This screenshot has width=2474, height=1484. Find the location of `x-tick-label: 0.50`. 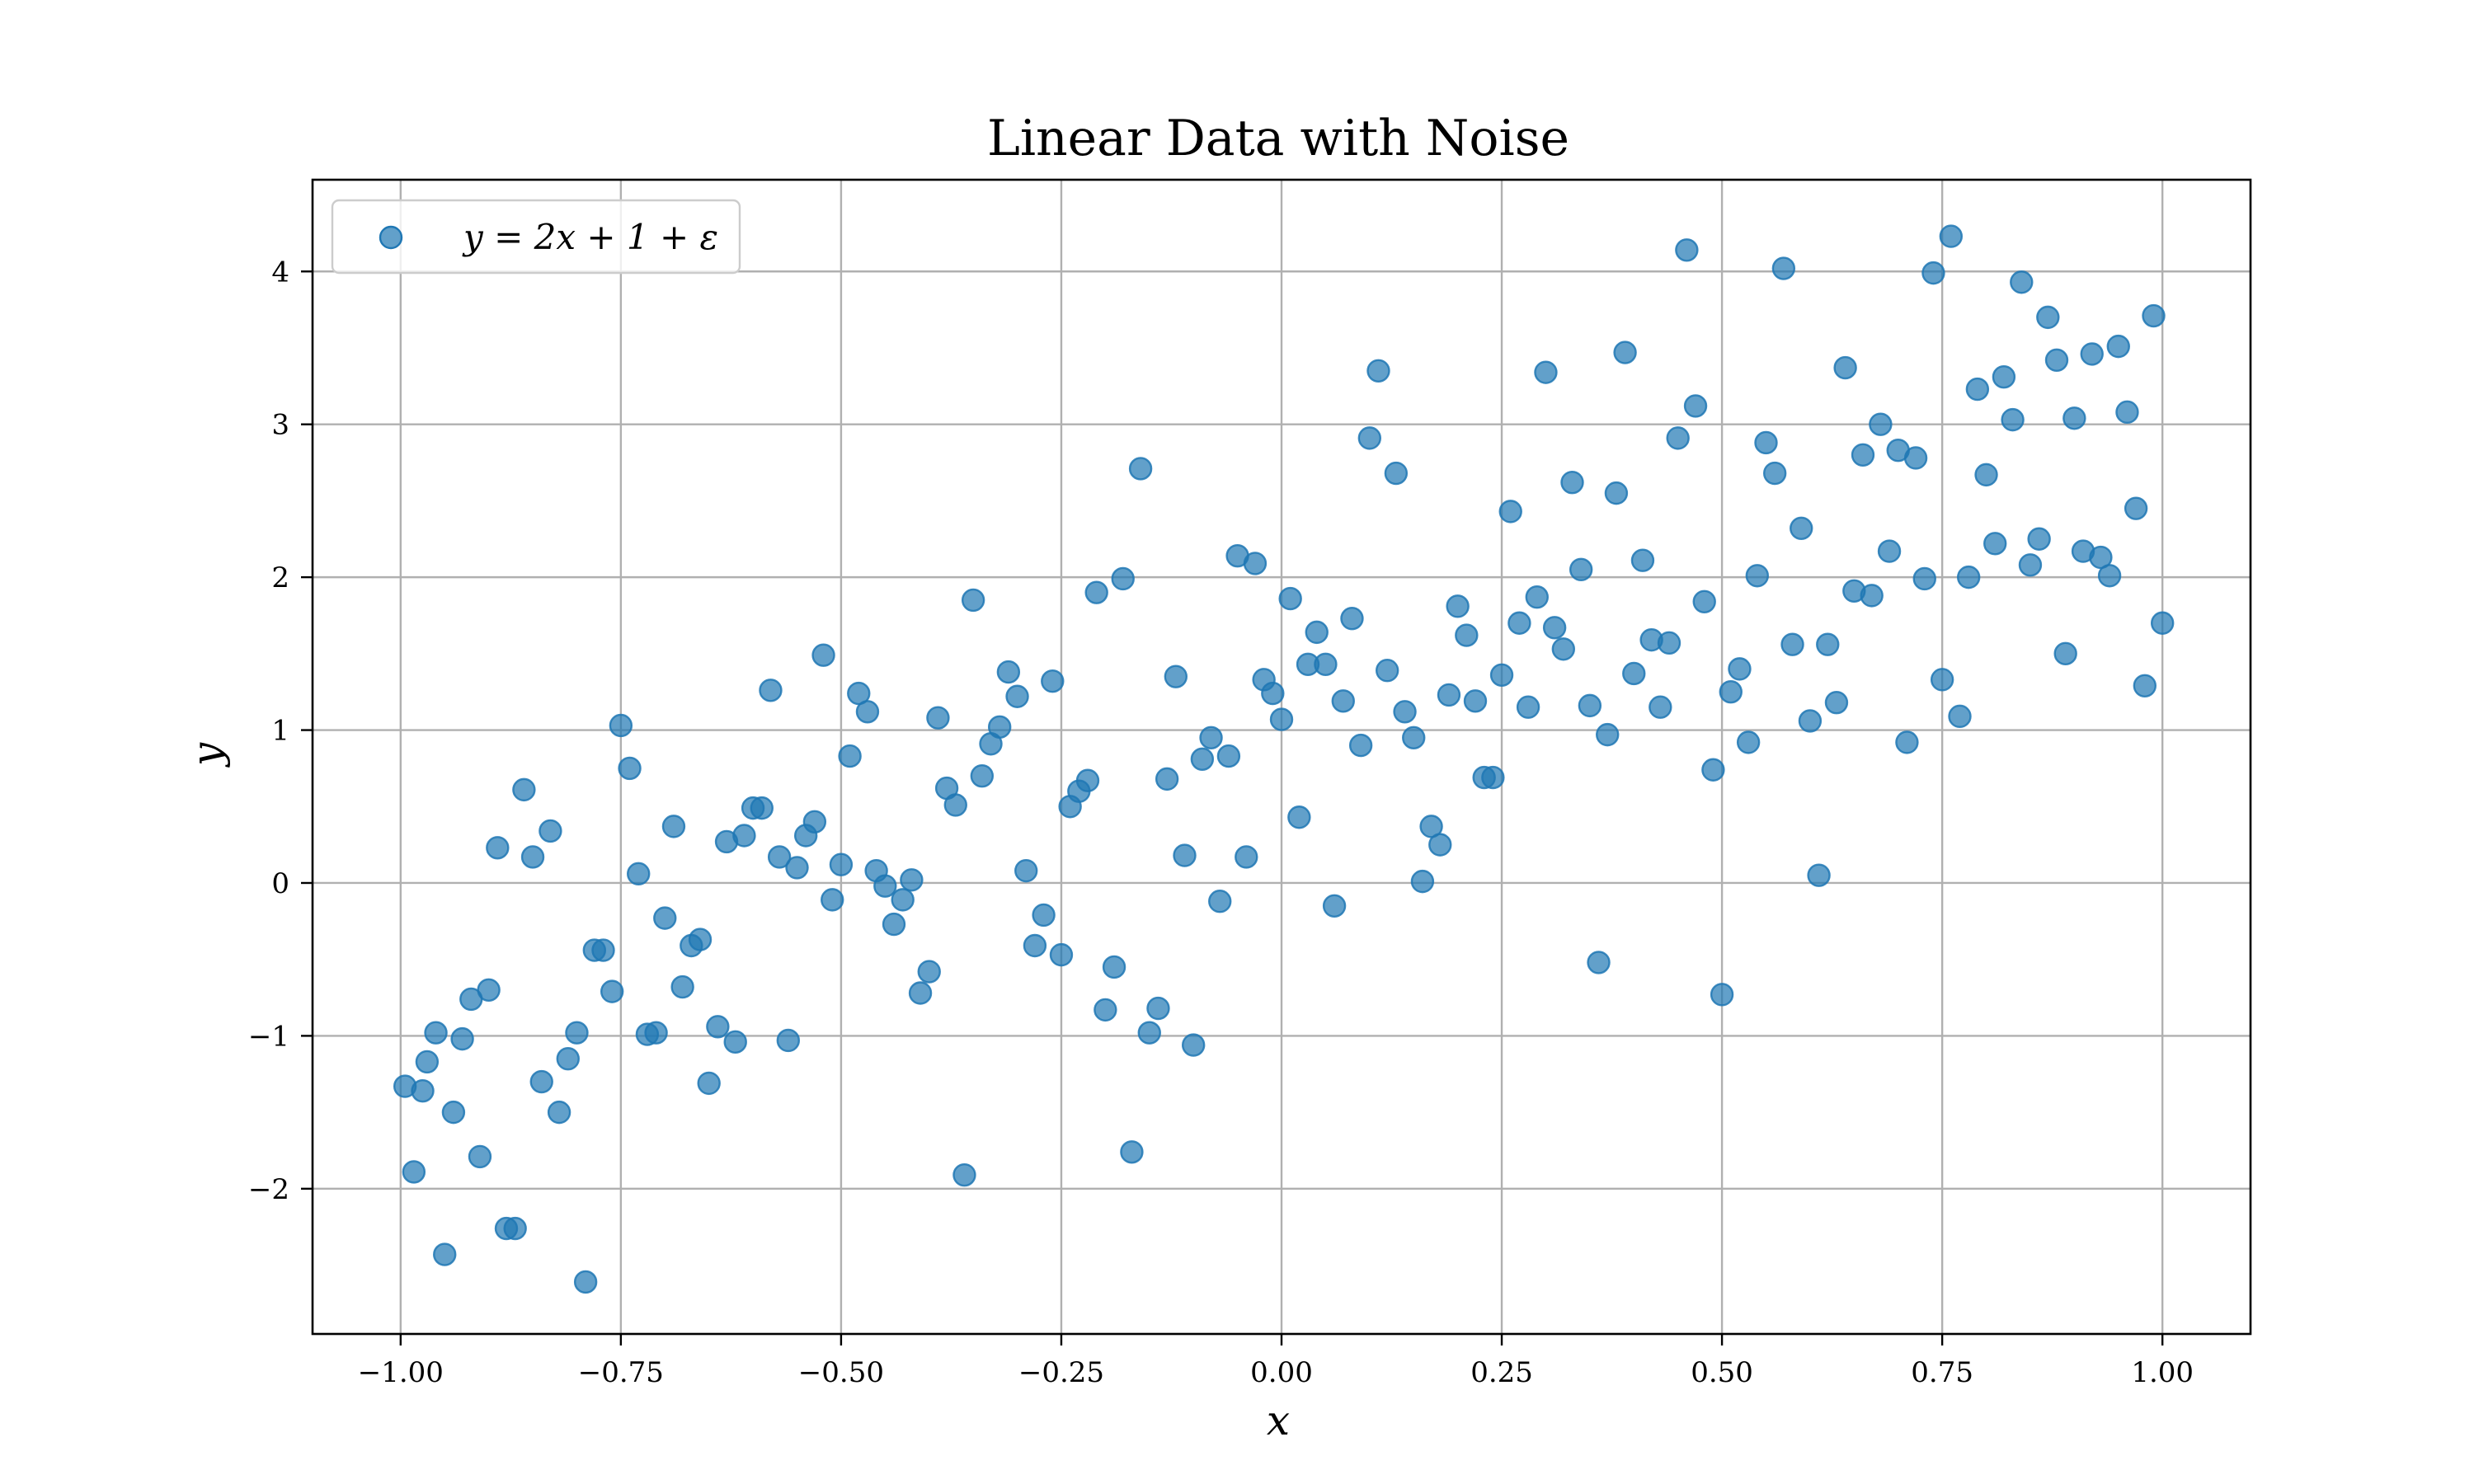

x-tick-label: 0.50 is located at coordinates (1722, 1372).